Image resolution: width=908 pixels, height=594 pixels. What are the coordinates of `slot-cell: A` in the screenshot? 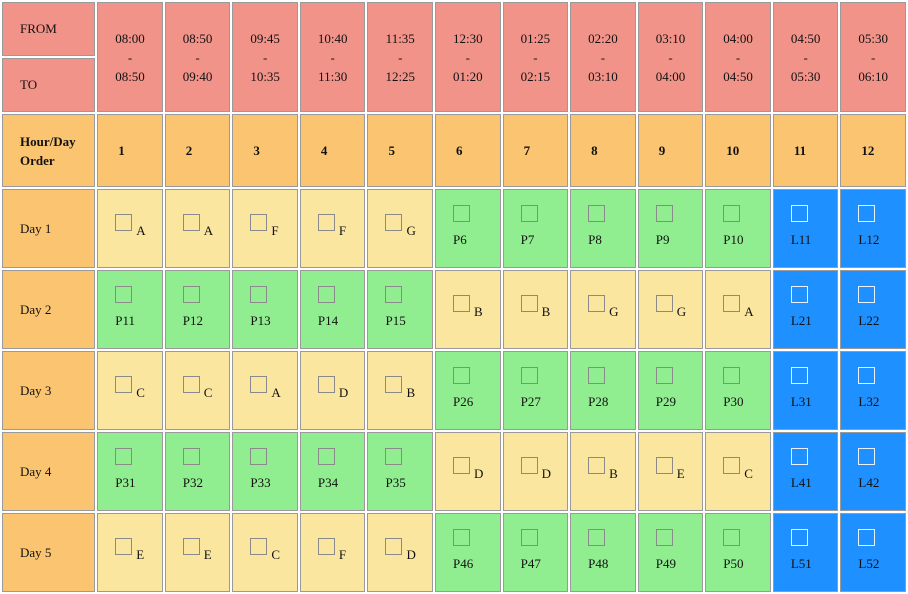 It's located at (130, 228).